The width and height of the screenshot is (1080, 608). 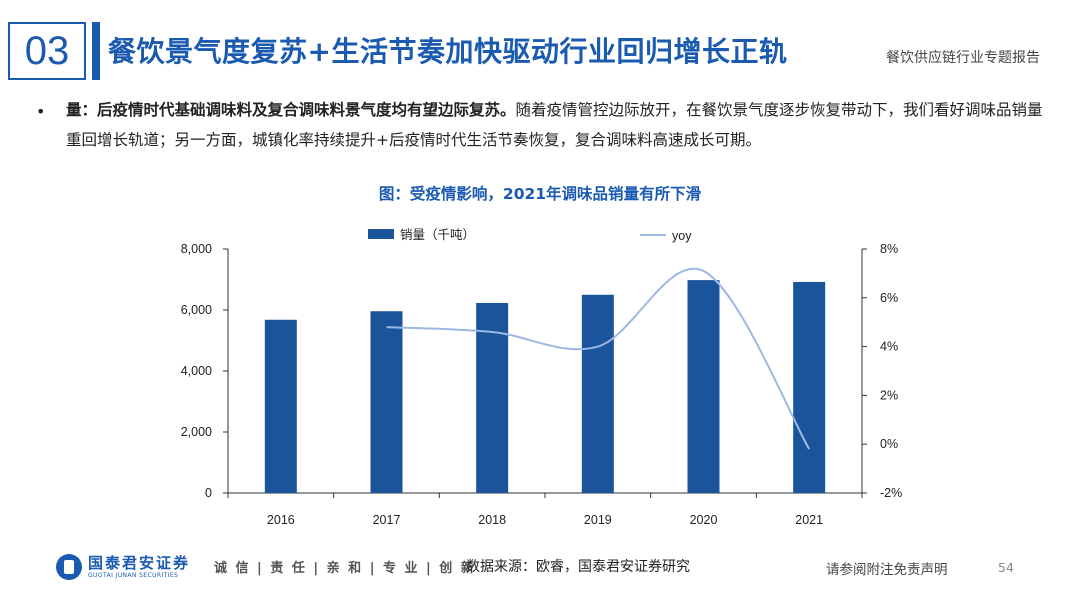 What do you see at coordinates (448, 51) in the screenshot?
I see `page-title: 餐饮景气度复苏+生活节奏加快驱动行业回归增长正轨` at bounding box center [448, 51].